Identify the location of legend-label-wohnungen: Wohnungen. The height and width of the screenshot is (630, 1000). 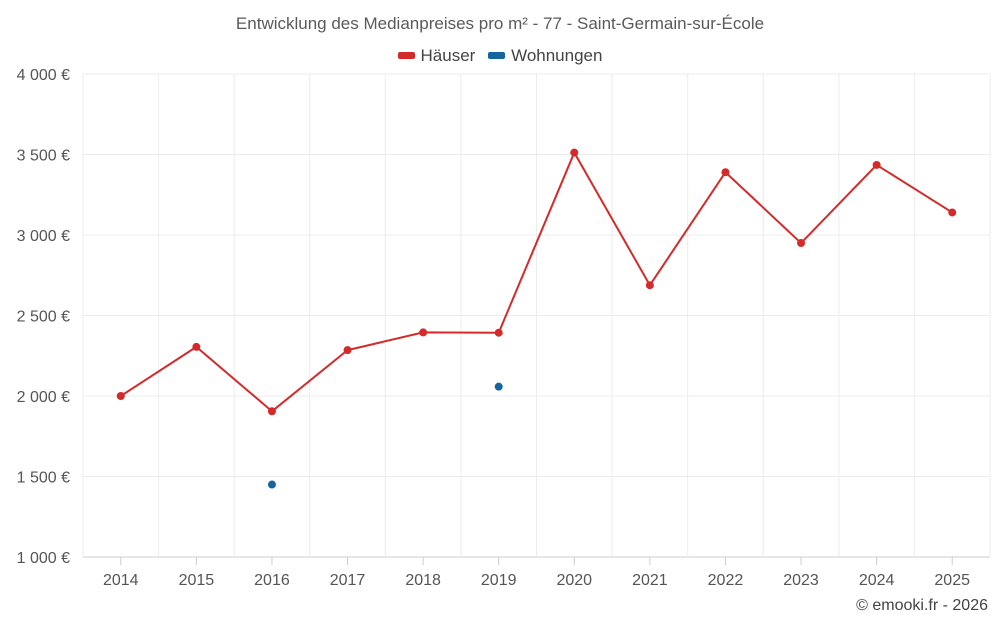
(557, 55).